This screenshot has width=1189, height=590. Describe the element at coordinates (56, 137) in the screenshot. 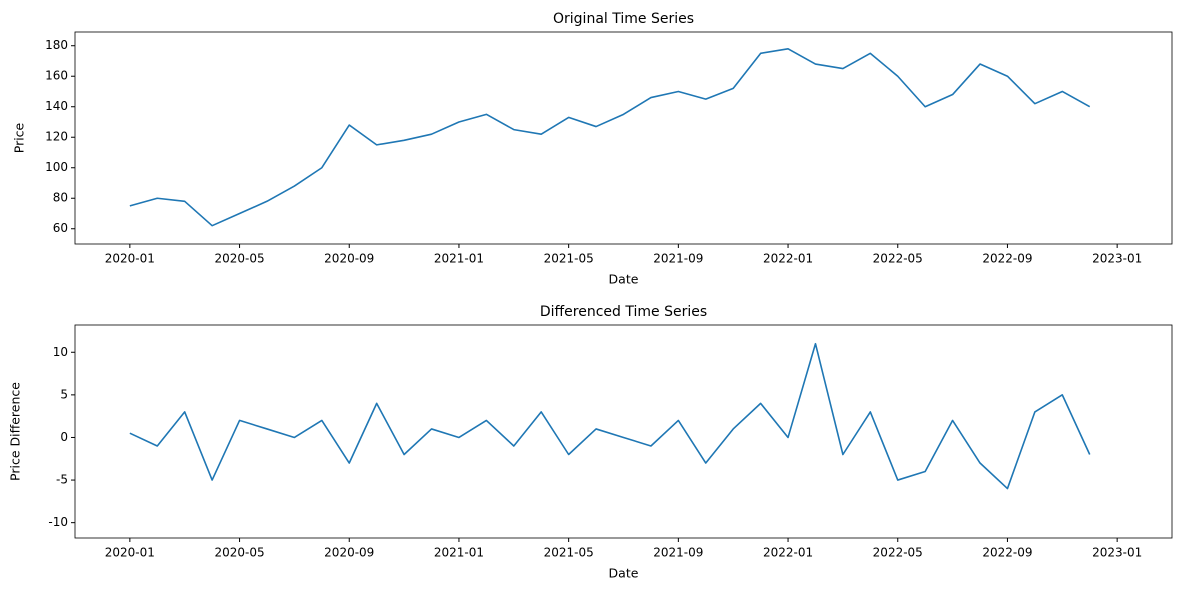

I see `y-tick-label: 120` at that location.